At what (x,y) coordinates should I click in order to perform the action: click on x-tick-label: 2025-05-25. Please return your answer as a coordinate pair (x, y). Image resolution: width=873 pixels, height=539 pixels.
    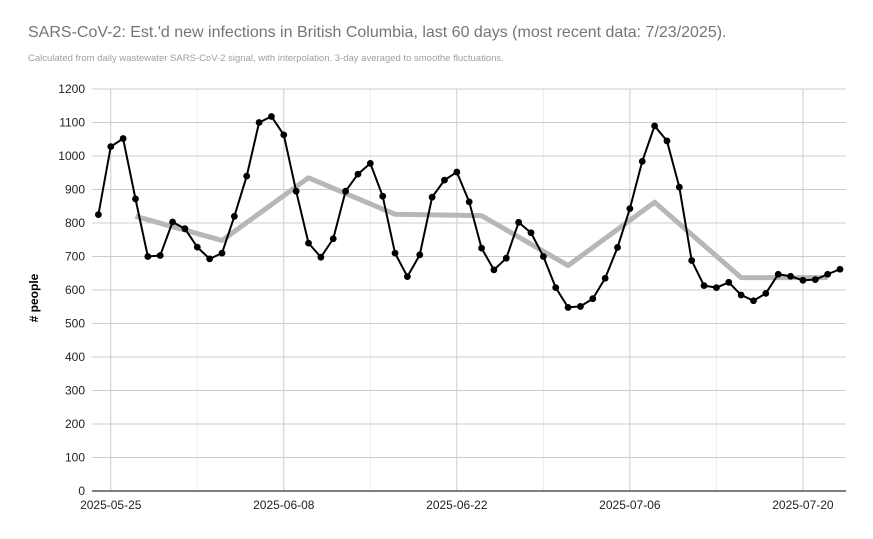
    Looking at the image, I should click on (111, 505).